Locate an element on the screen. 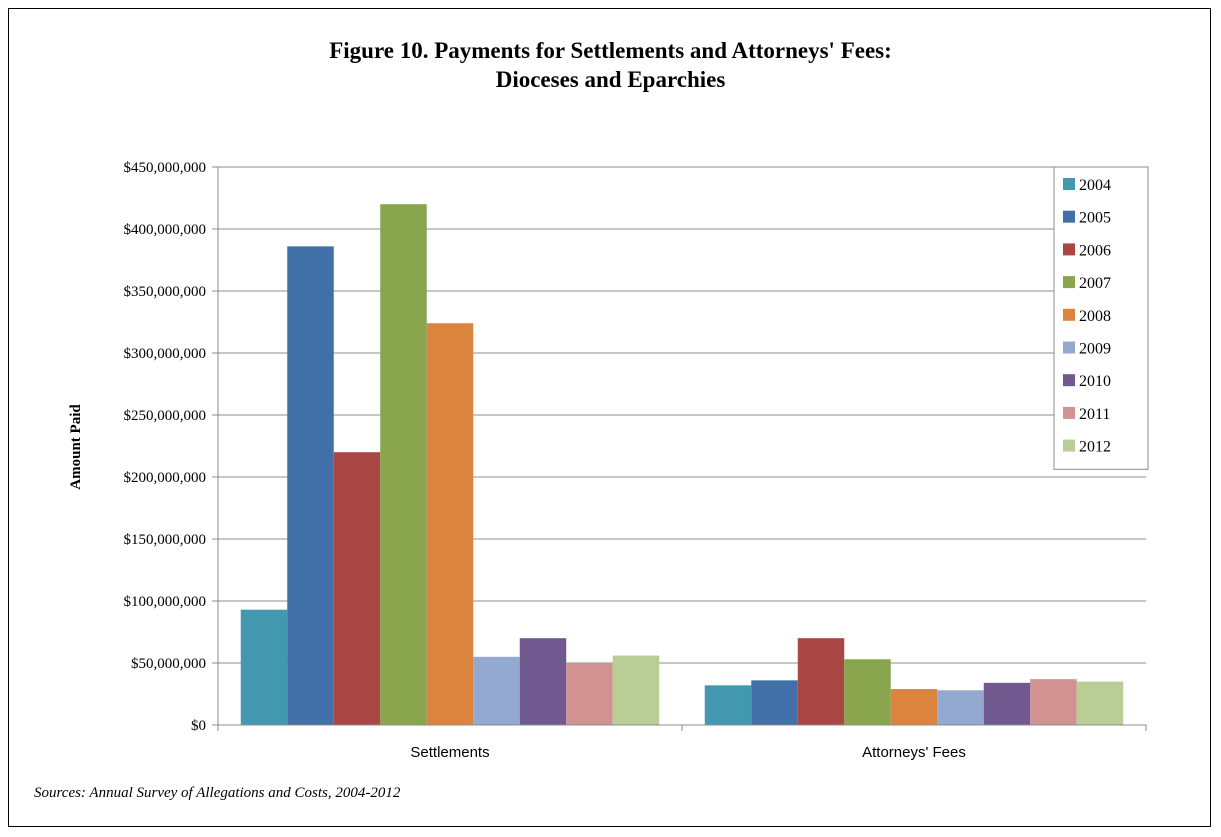 This screenshot has width=1221, height=837. bar-attorneys-fees-2005 is located at coordinates (774, 702).